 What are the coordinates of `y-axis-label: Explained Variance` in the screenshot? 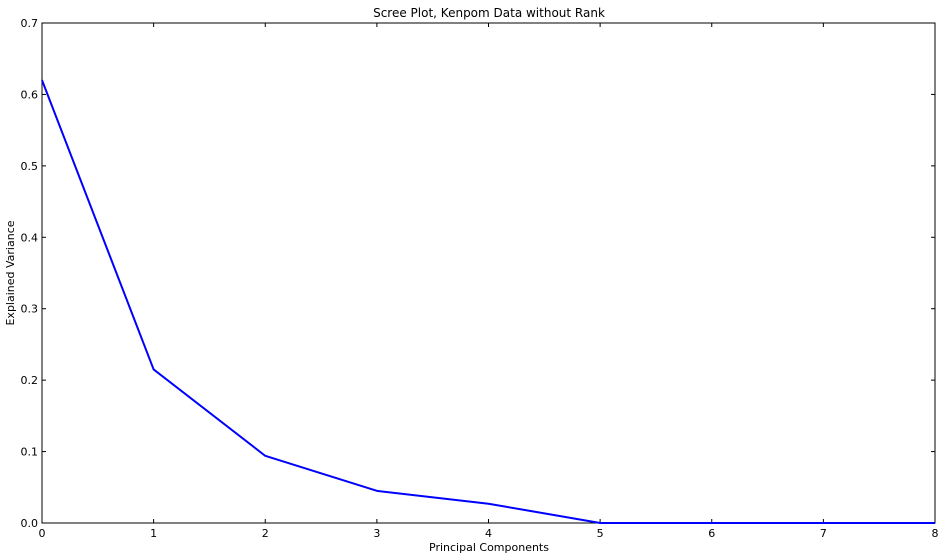 It's located at (10, 272).